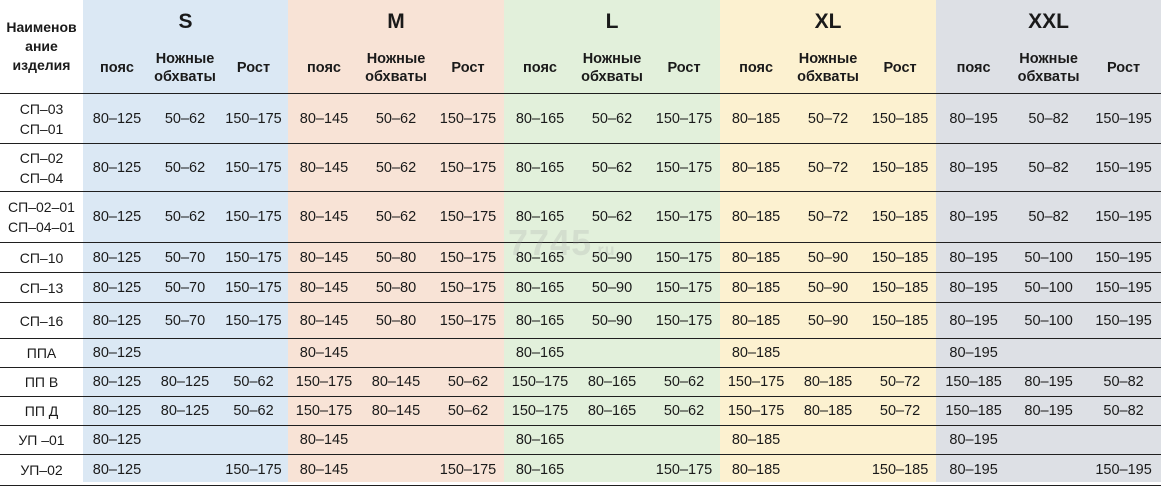 The width and height of the screenshot is (1161, 486). What do you see at coordinates (185, 257) in the screenshot?
I see `value-cell: 50–70` at bounding box center [185, 257].